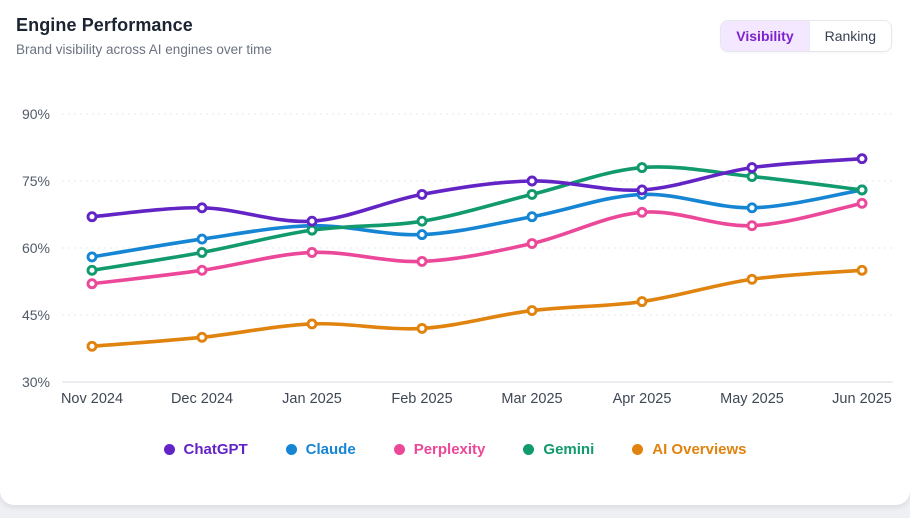 The width and height of the screenshot is (910, 518). Describe the element at coordinates (477, 308) in the screenshot. I see `series-line-ai-overviews` at that location.